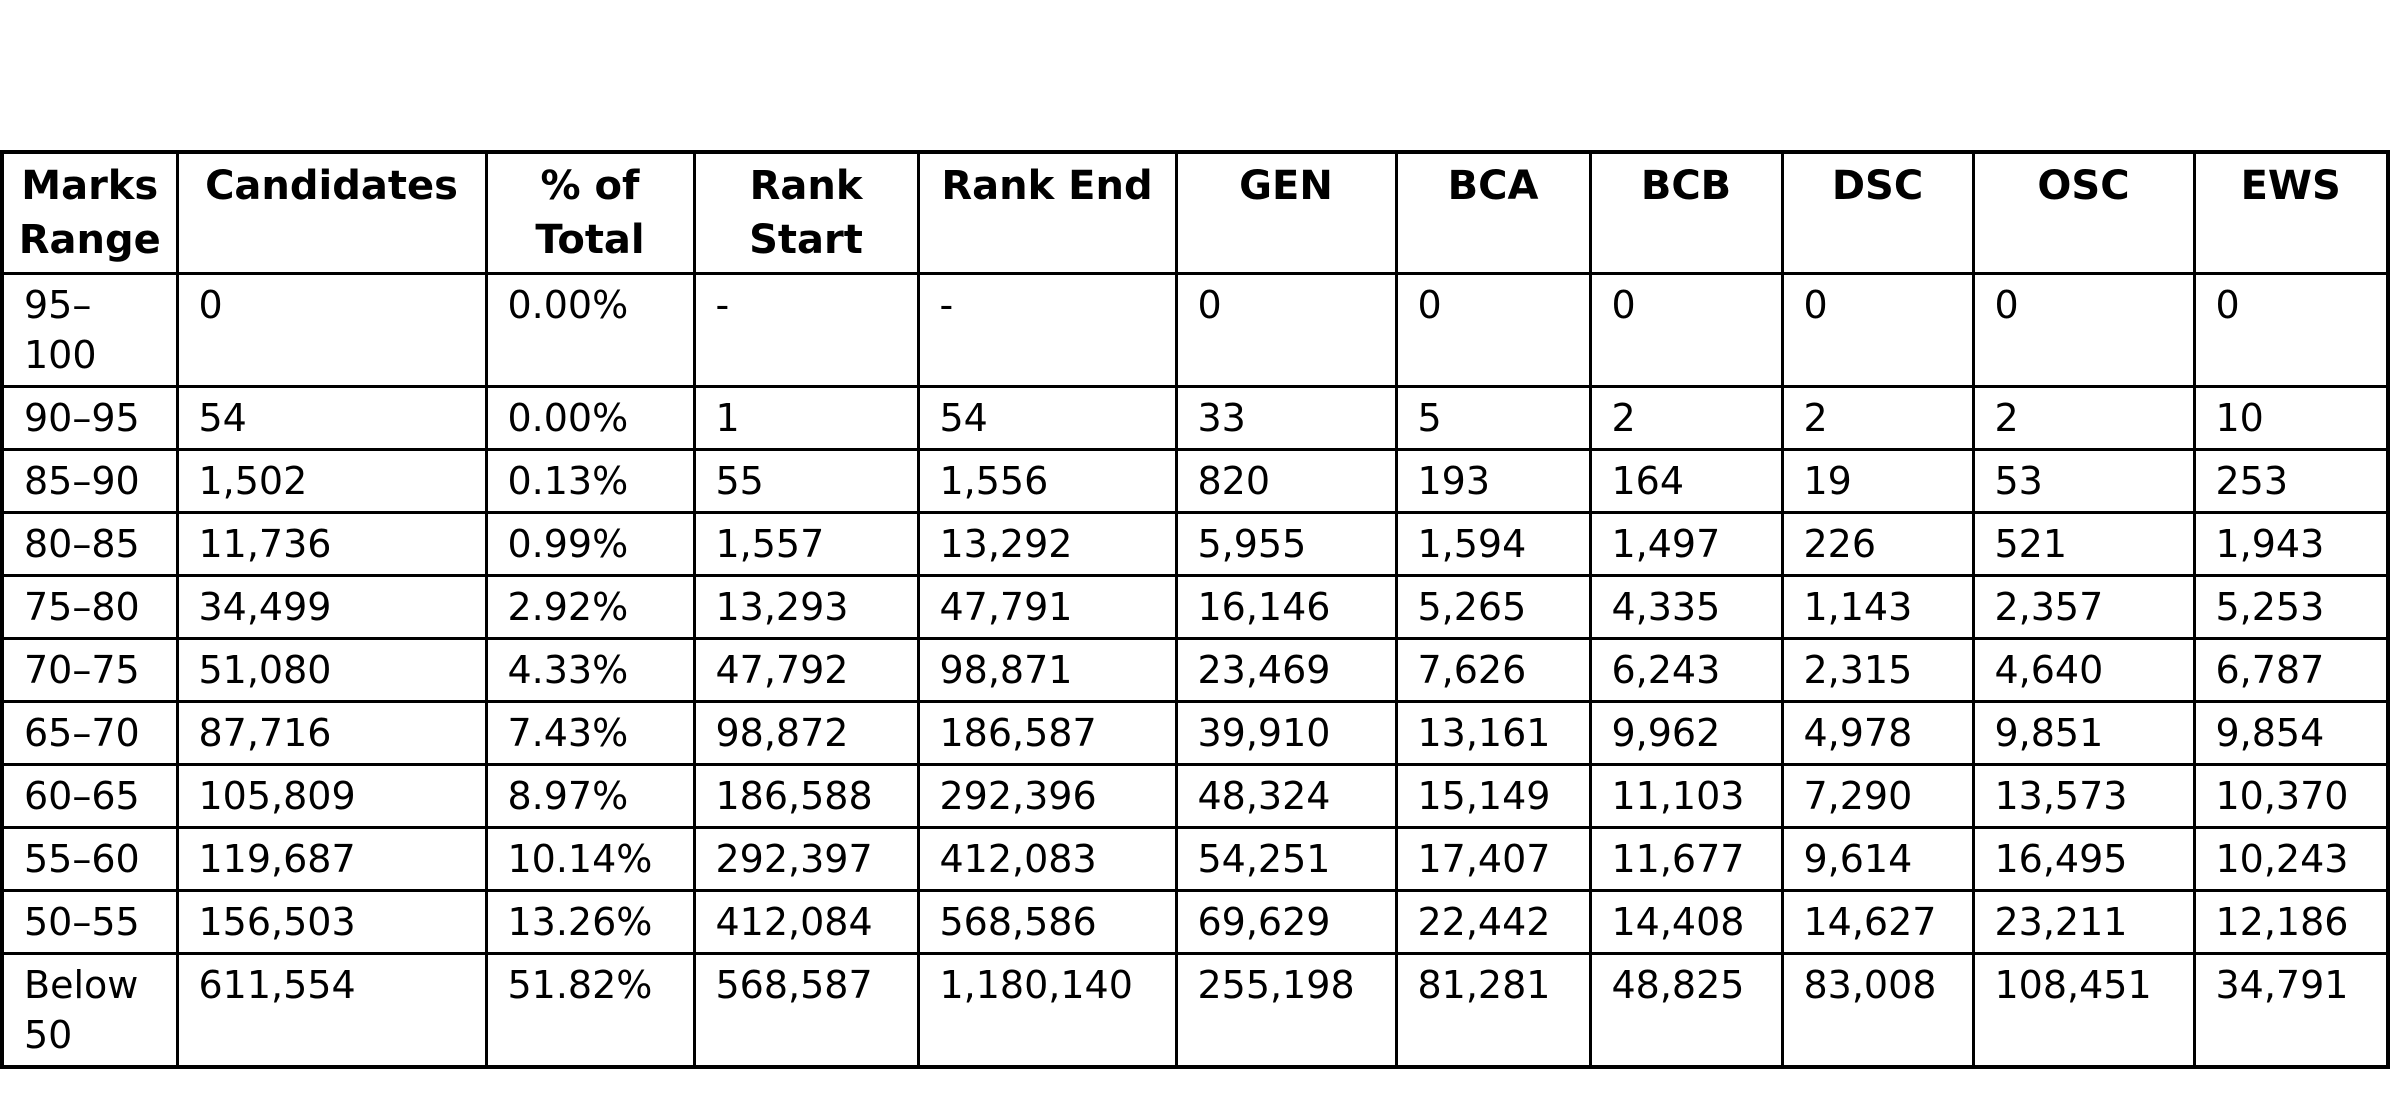 This screenshot has height=1101, width=2394. What do you see at coordinates (1493, 859) in the screenshot?
I see `table-cell: 17,407` at bounding box center [1493, 859].